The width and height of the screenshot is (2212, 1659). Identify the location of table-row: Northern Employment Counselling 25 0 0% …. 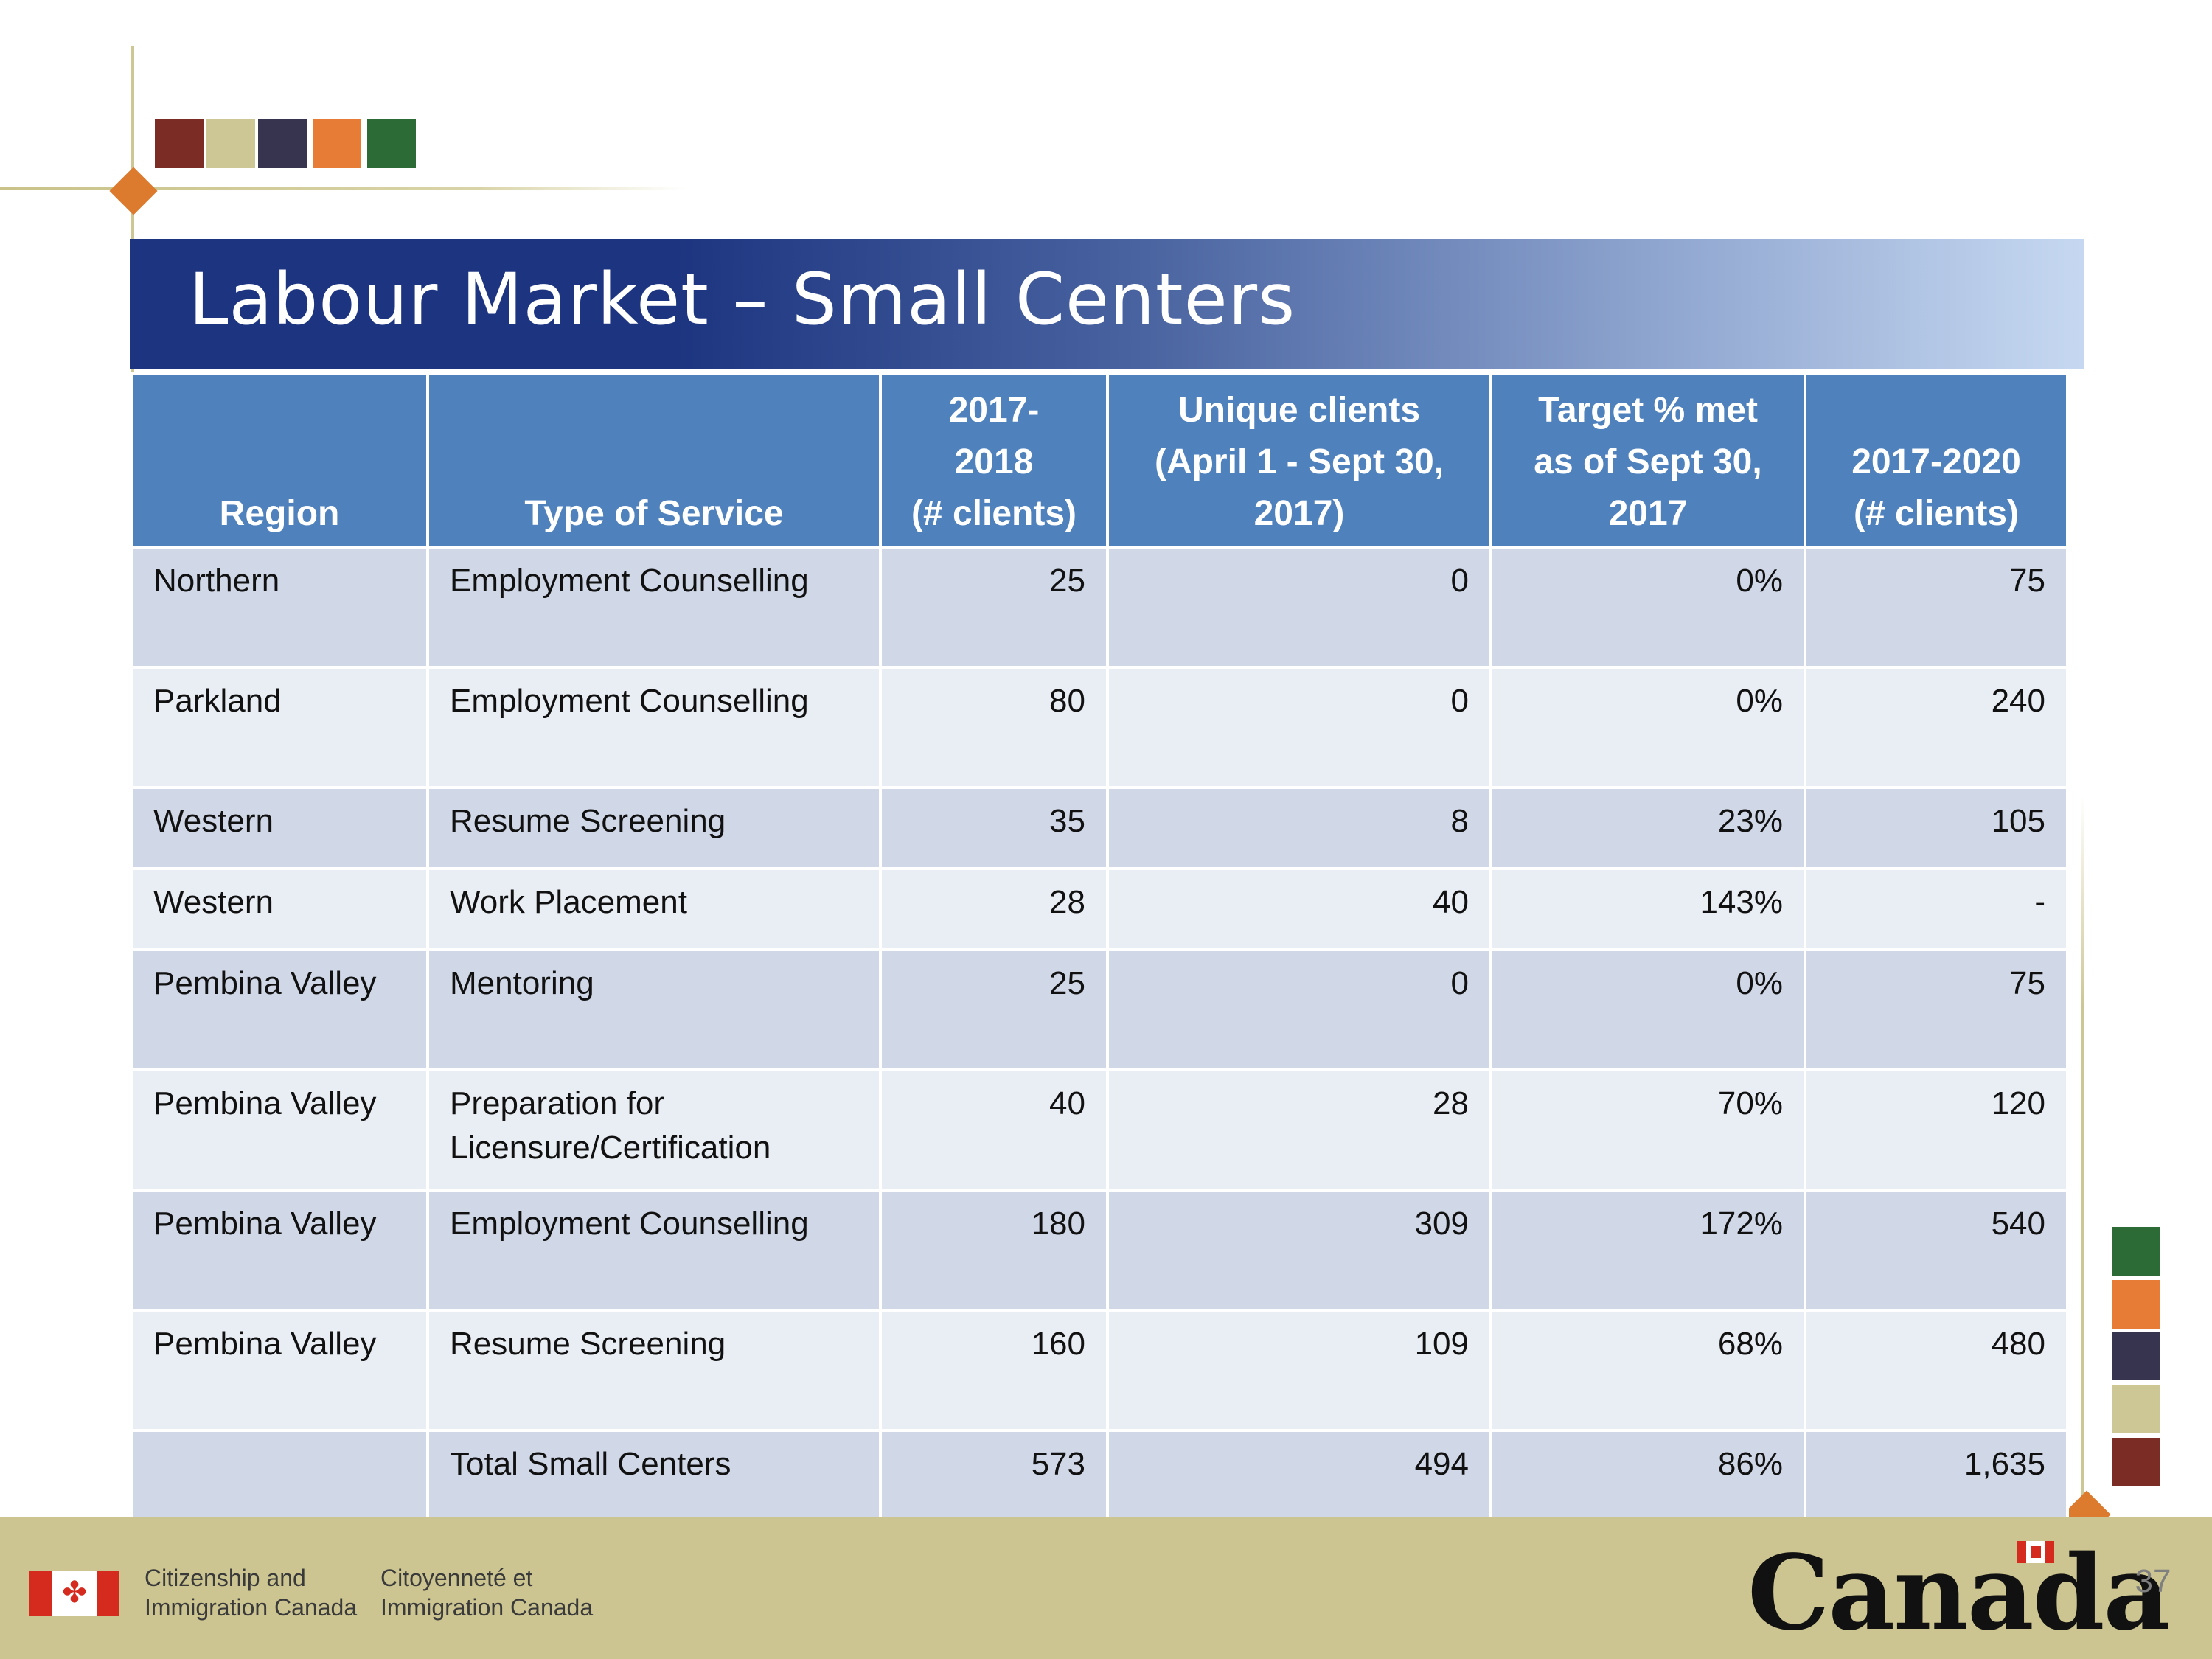
(1099, 607).